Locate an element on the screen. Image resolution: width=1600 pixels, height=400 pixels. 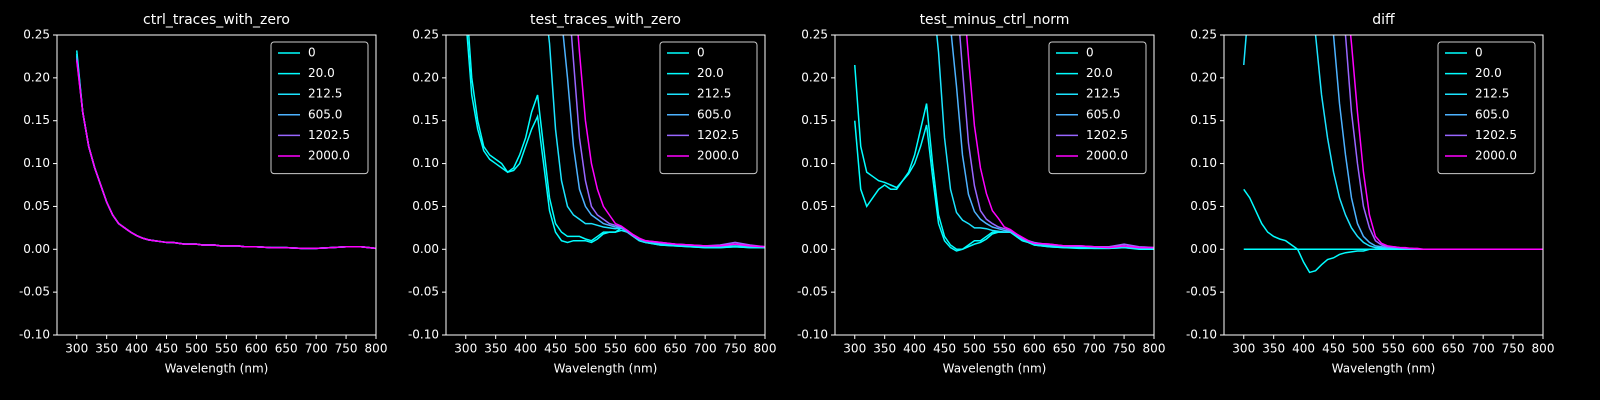
chart-title: ctrl_traces_with_zero is located at coordinates (216, 20).